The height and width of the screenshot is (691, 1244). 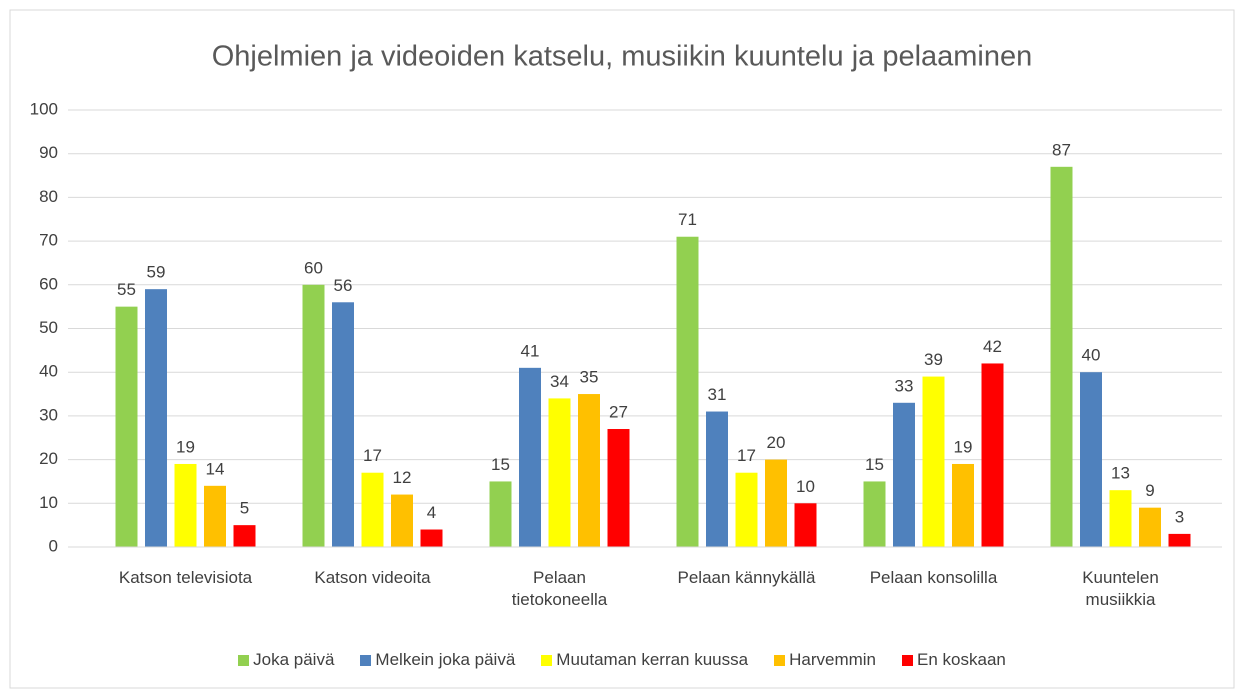 What do you see at coordinates (589, 377) in the screenshot?
I see `data-label: 35` at bounding box center [589, 377].